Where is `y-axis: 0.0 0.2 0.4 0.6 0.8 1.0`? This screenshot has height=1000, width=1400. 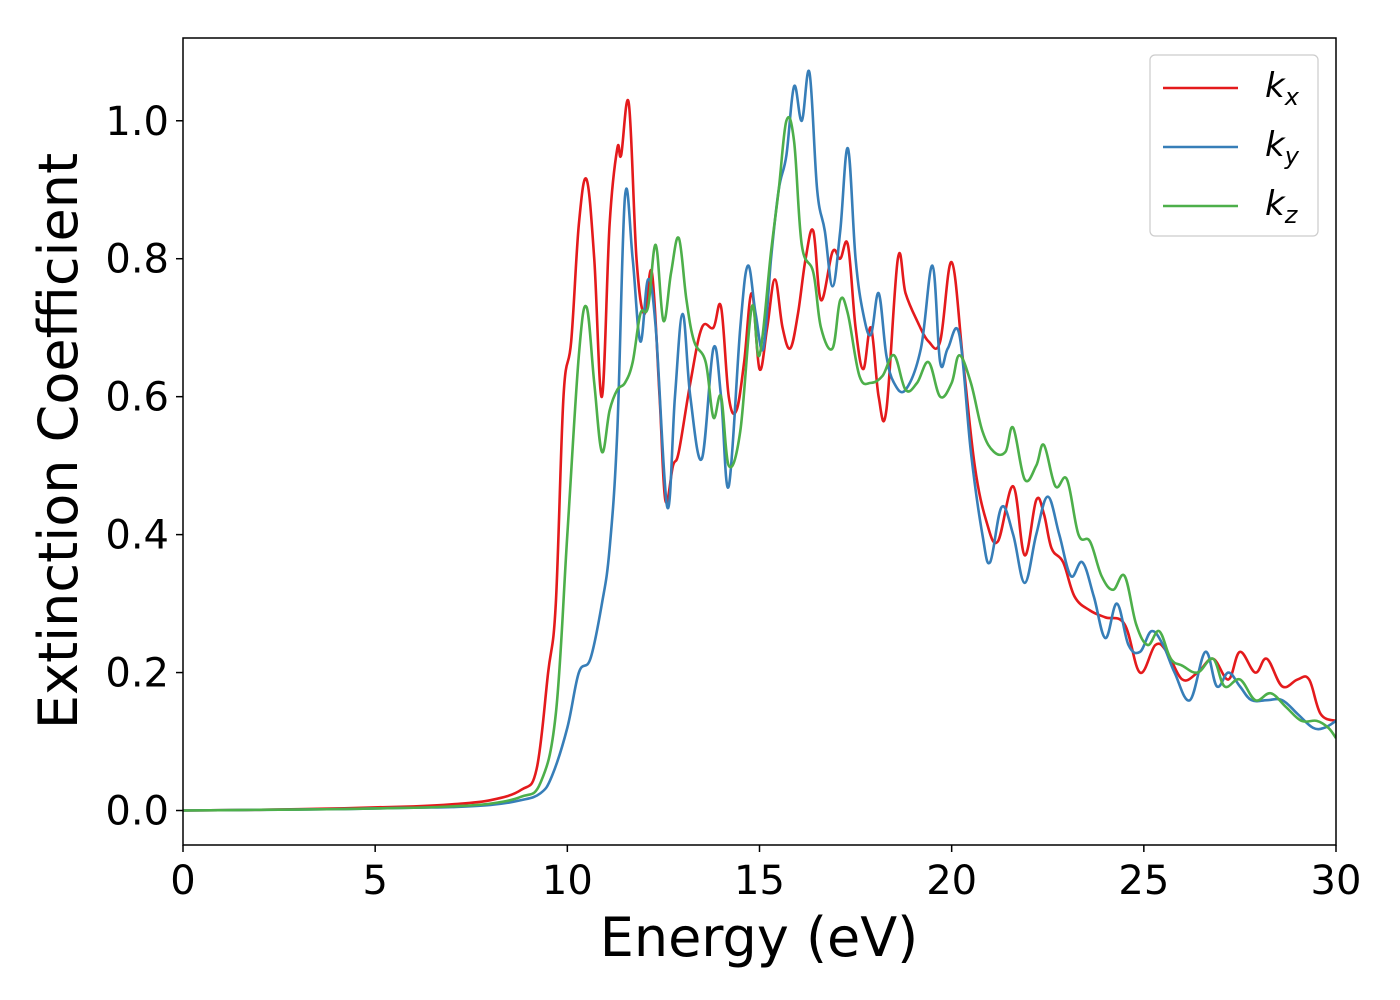
y-axis: 0.0 0.2 0.4 0.6 0.8 1.0 is located at coordinates (144, 467).